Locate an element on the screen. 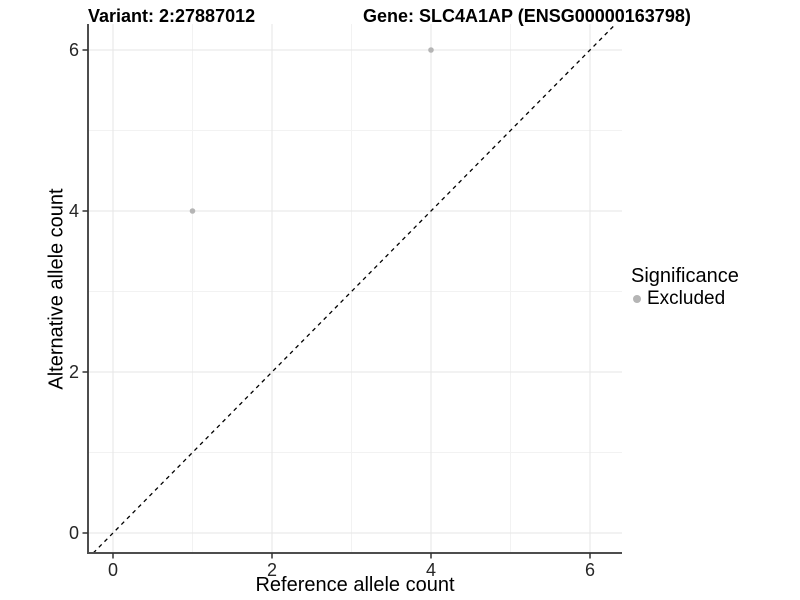  legend-item-label: Excluded is located at coordinates (686, 298).